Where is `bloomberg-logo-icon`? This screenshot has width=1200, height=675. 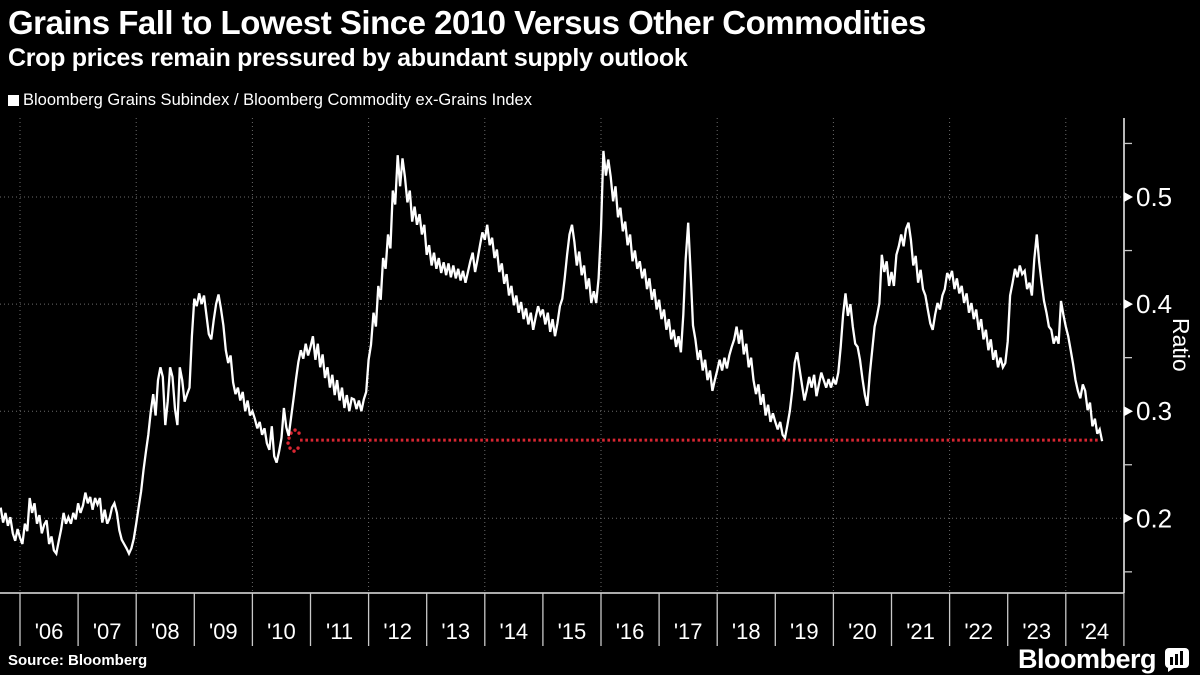 bloomberg-logo-icon is located at coordinates (1177, 660).